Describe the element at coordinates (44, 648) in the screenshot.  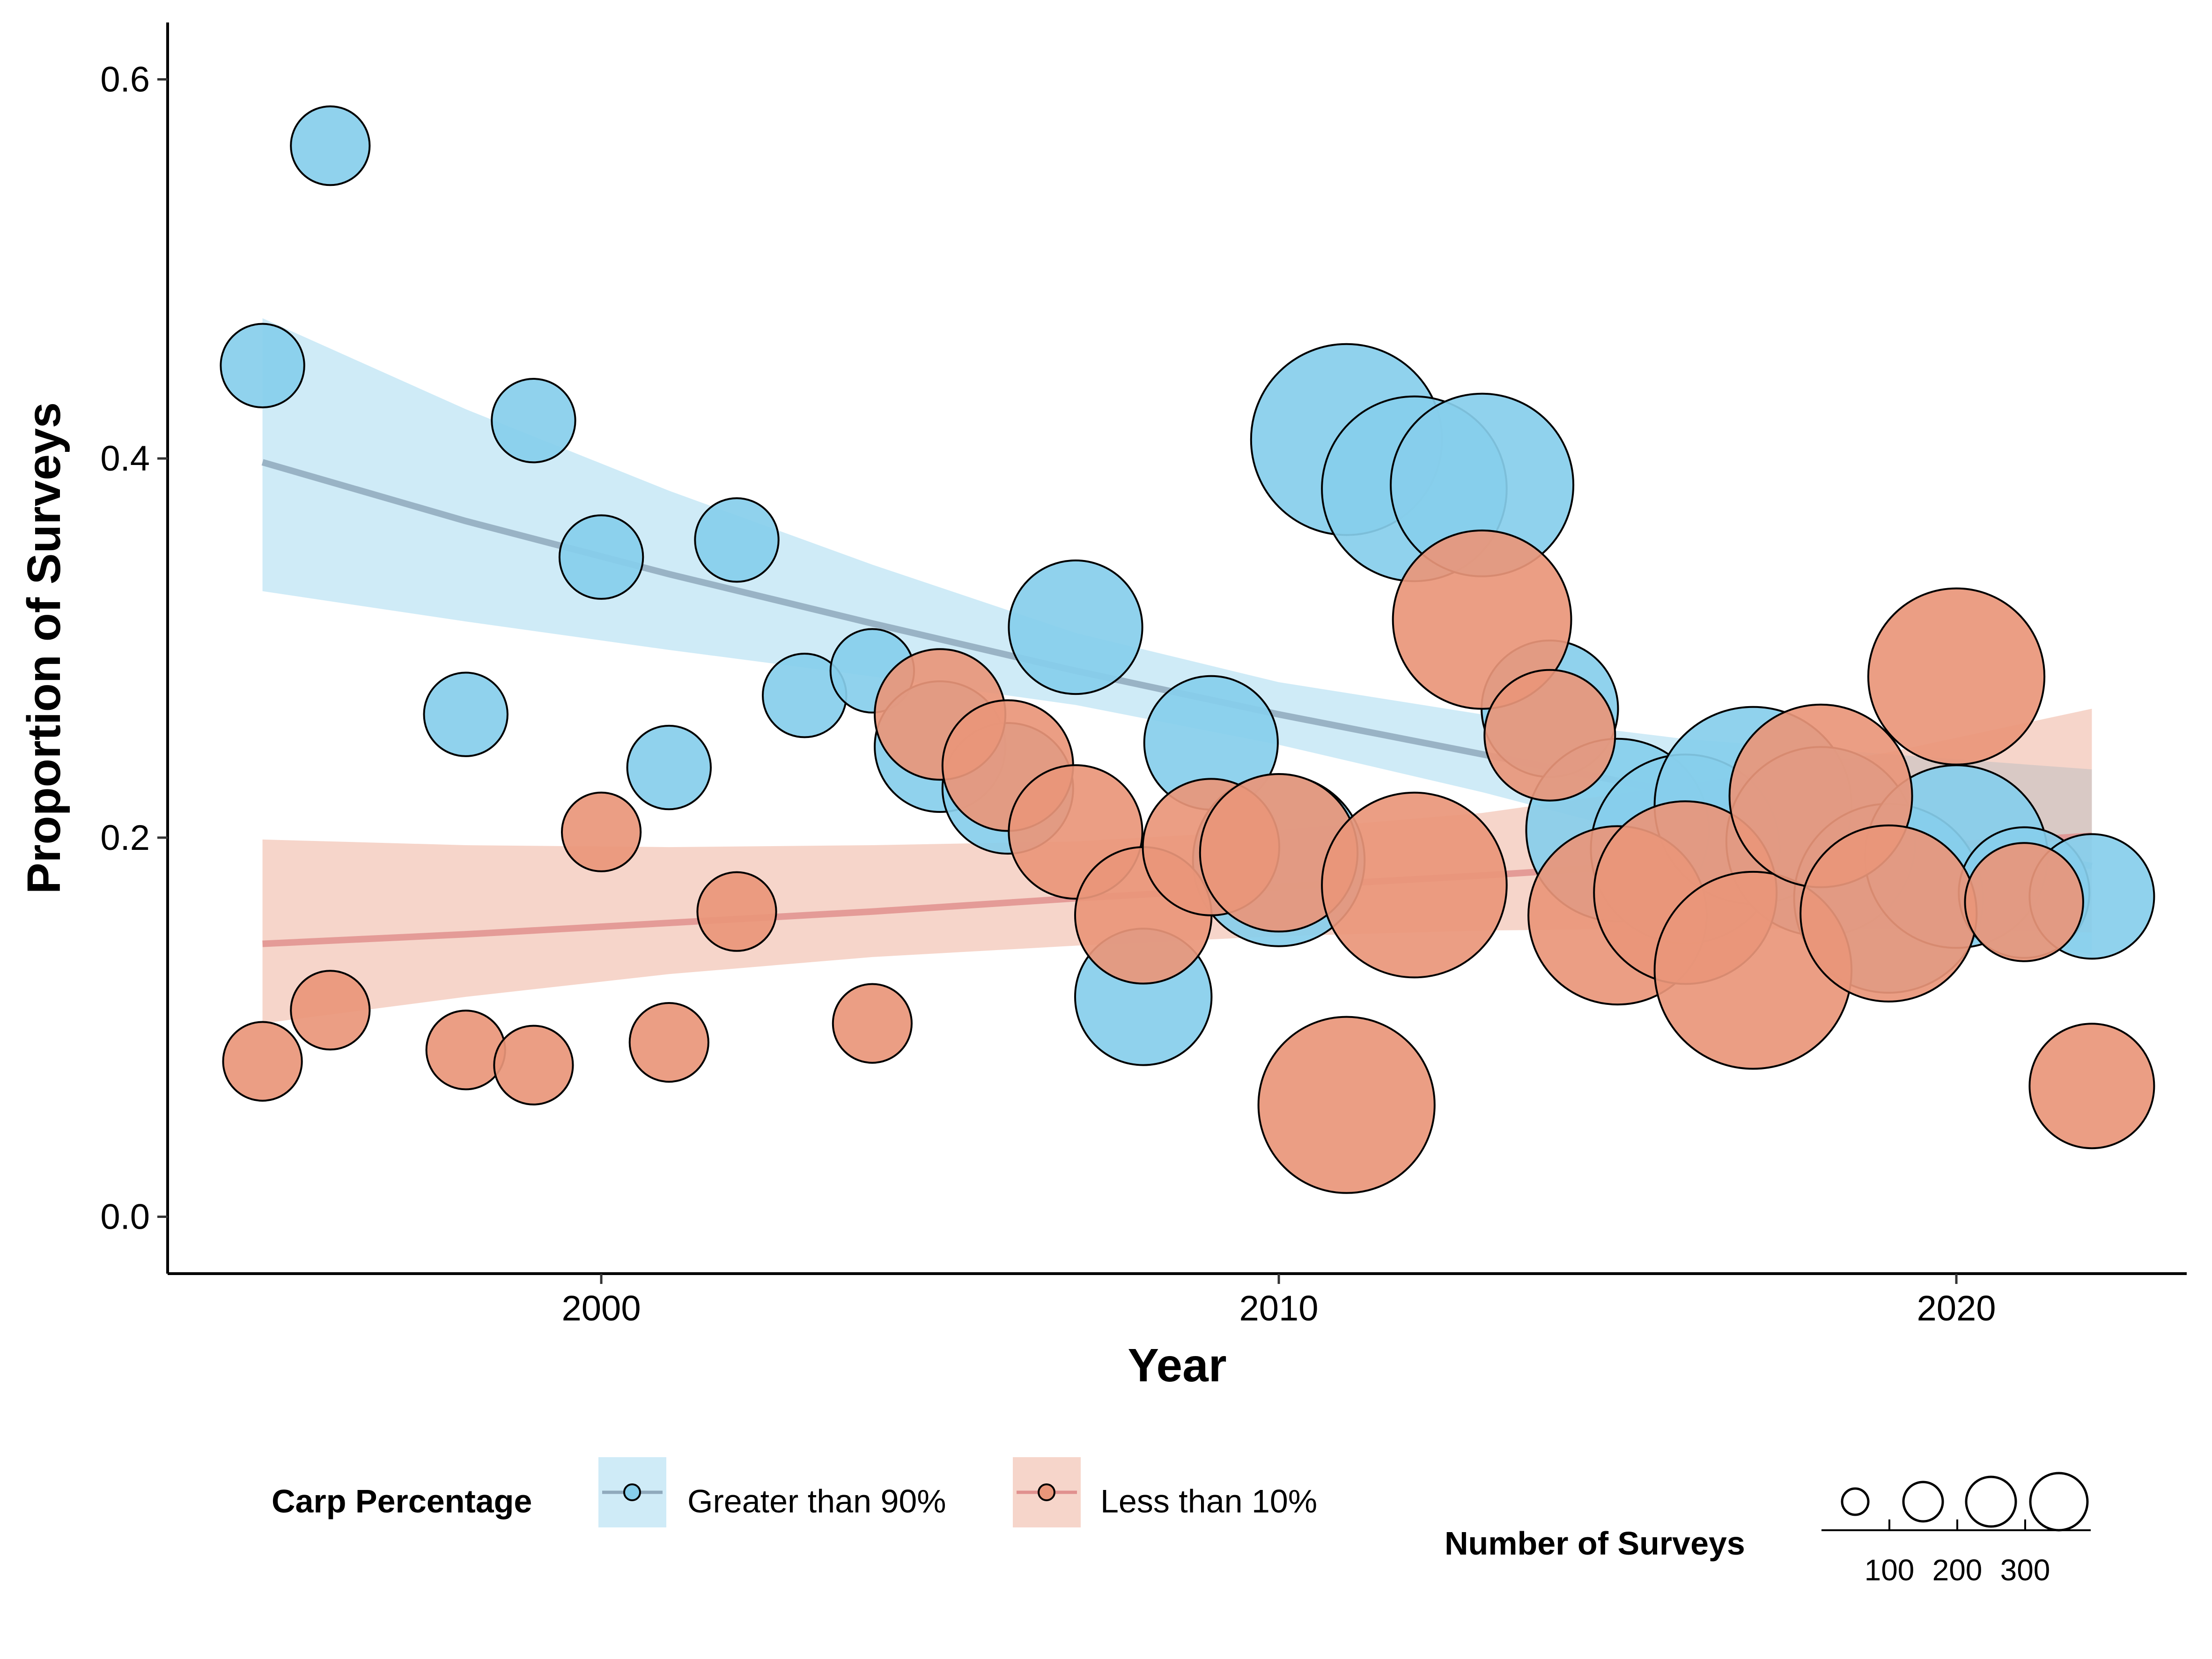
I see `y-axis-title: Proportion of Surveys` at that location.